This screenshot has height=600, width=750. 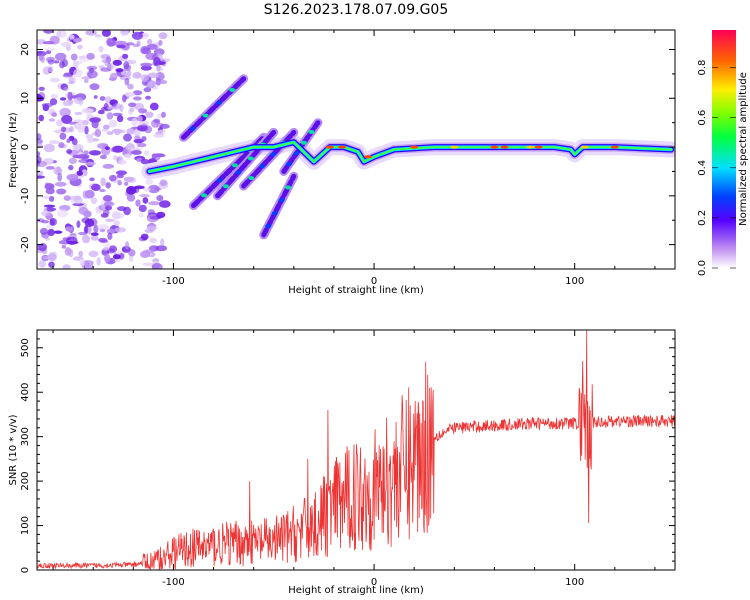 I want to click on y-tick-label: 200, so click(x=25, y=481).